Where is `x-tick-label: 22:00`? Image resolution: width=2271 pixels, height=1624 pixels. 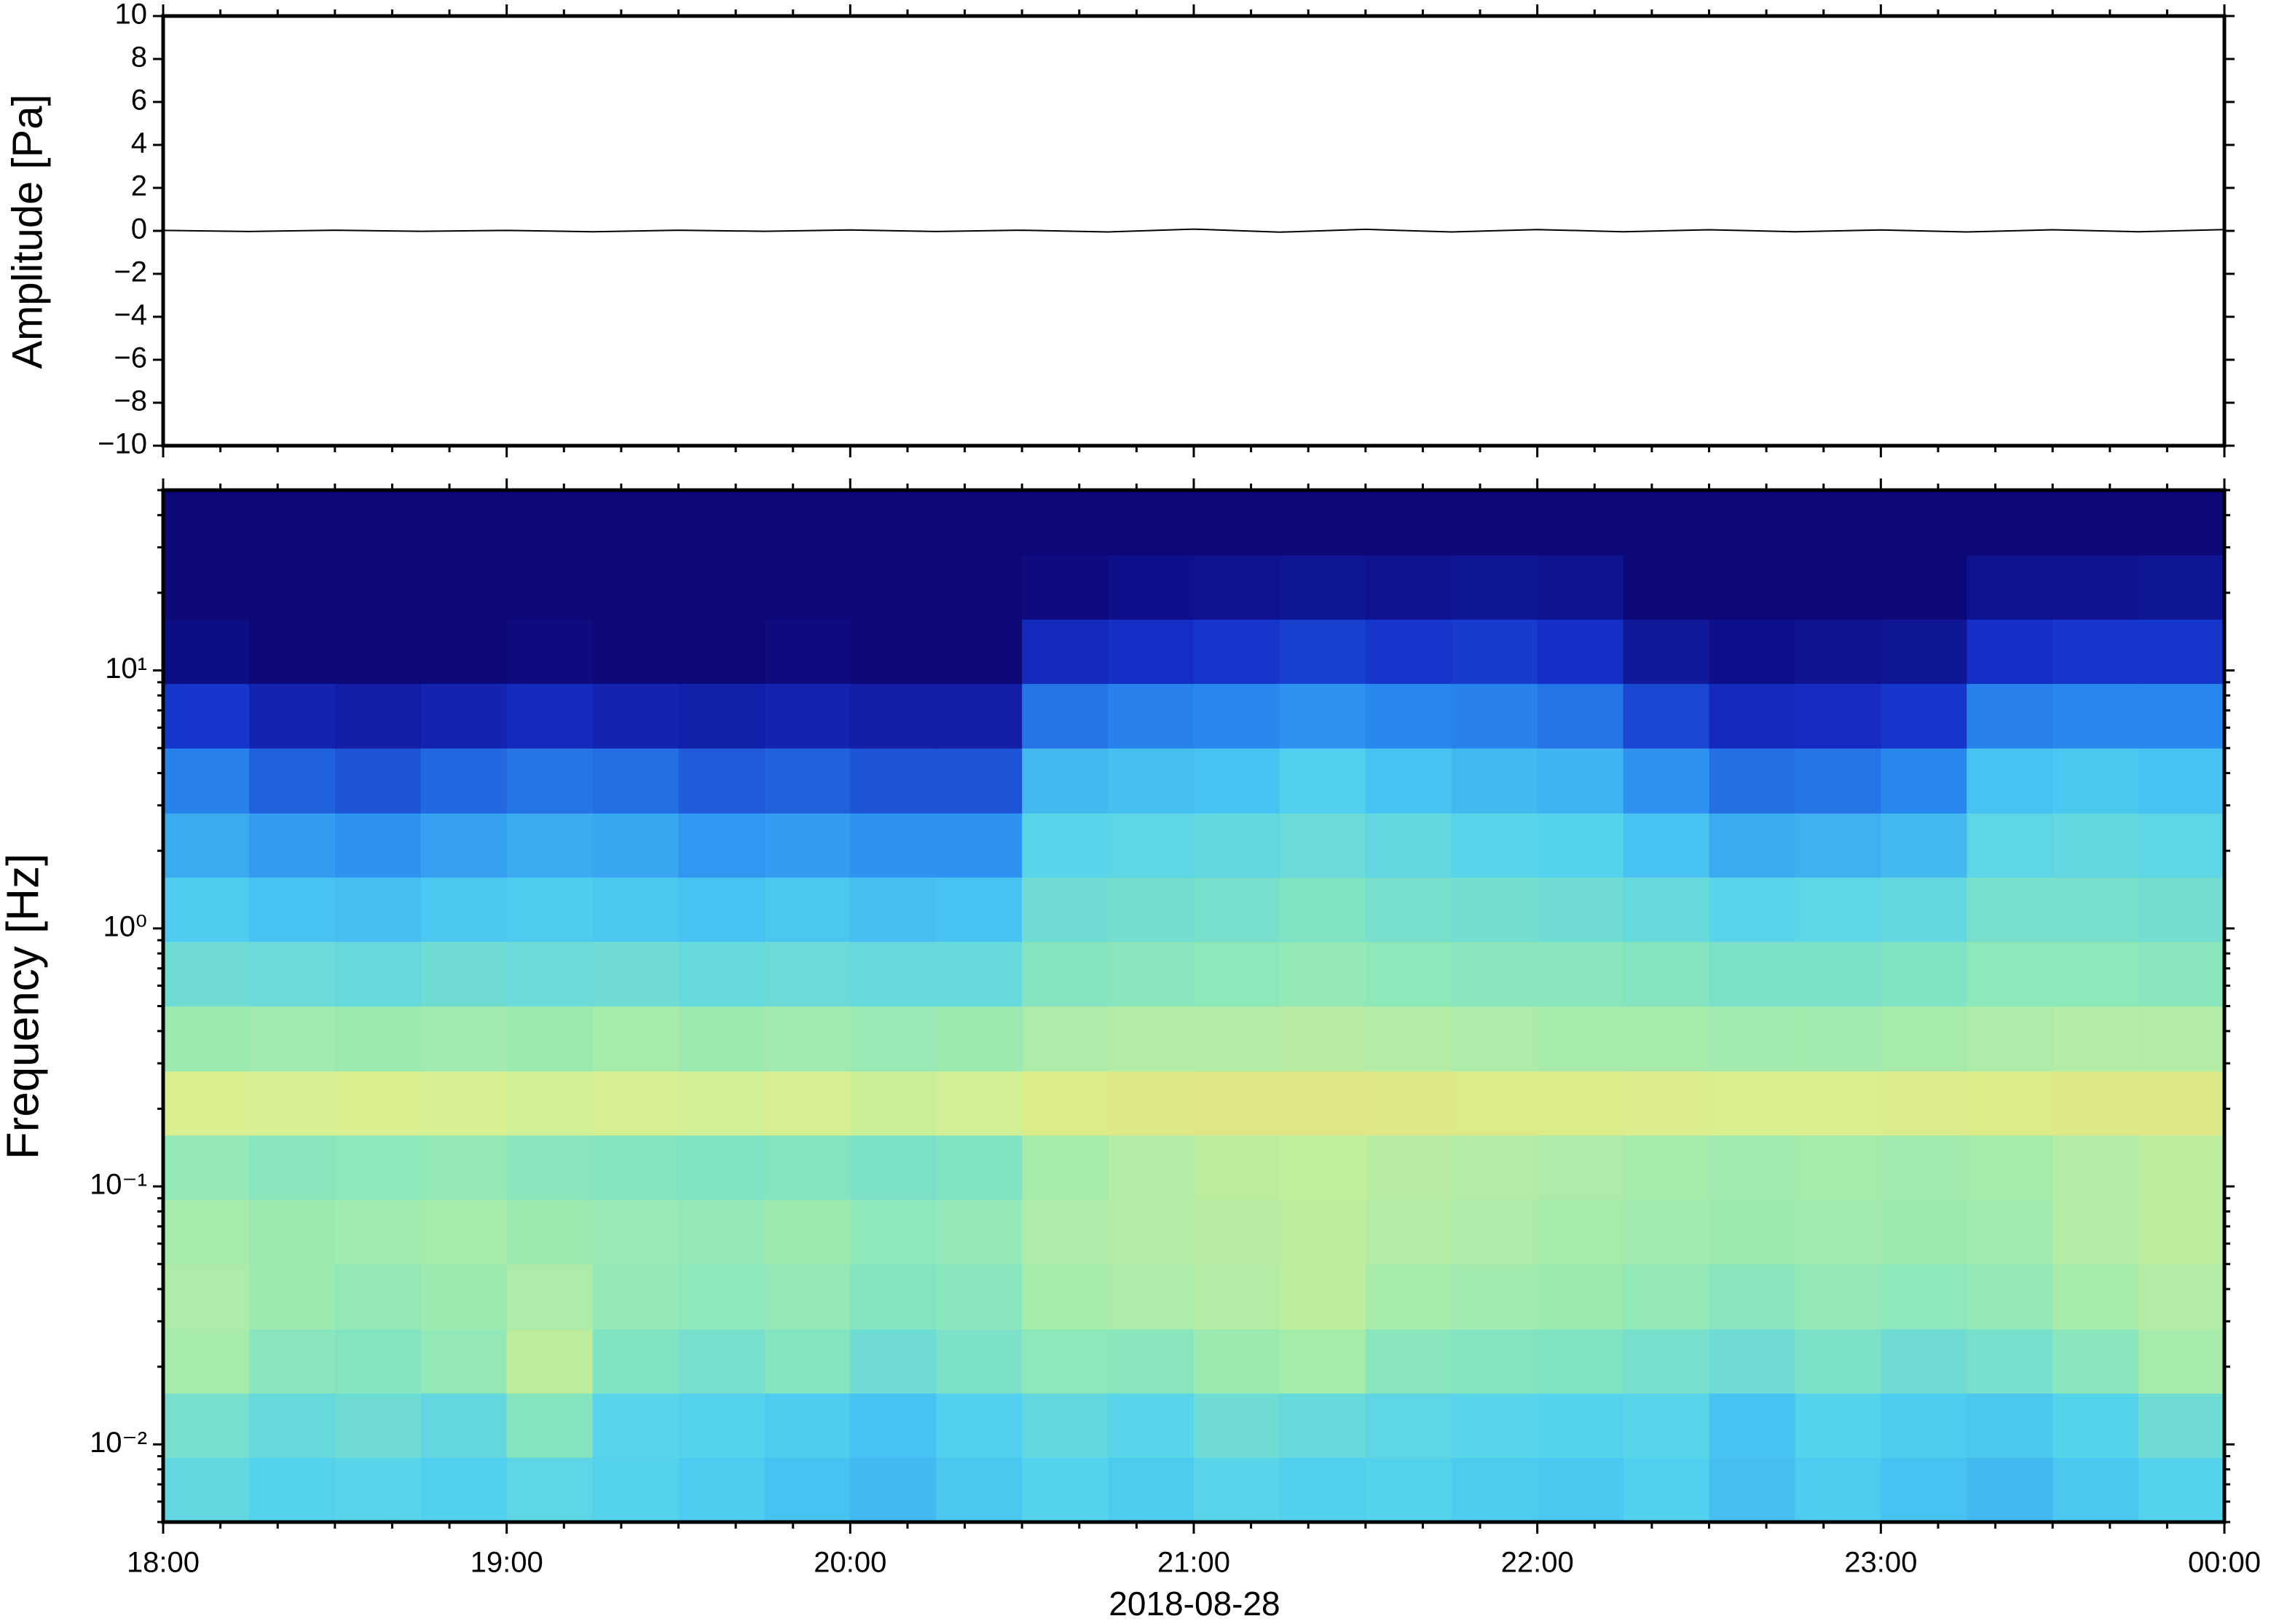
x-tick-label: 22:00 is located at coordinates (1537, 1563).